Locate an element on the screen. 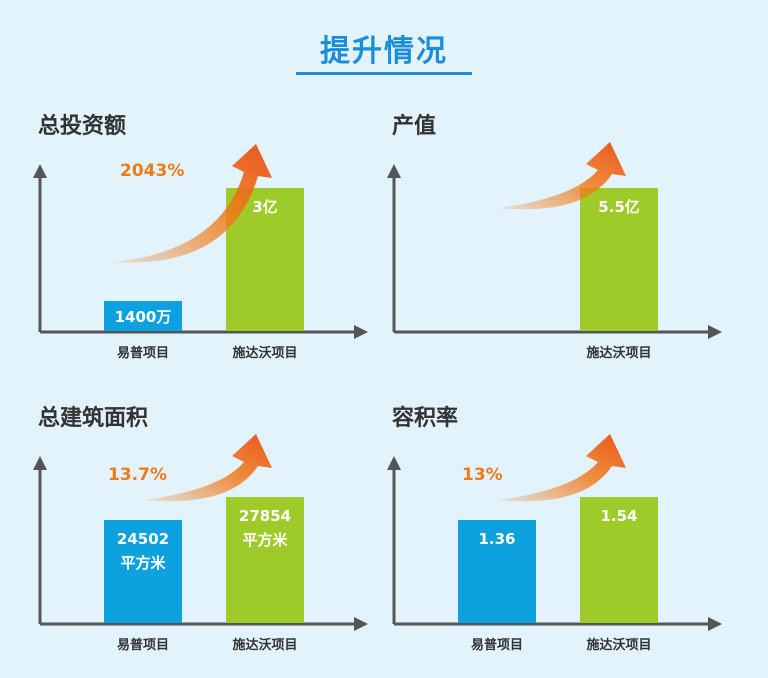 The height and width of the screenshot is (678, 768). chart-svg: 1.36 1.54 易普项目 施达沃项目 13% is located at coordinates (554, 543).